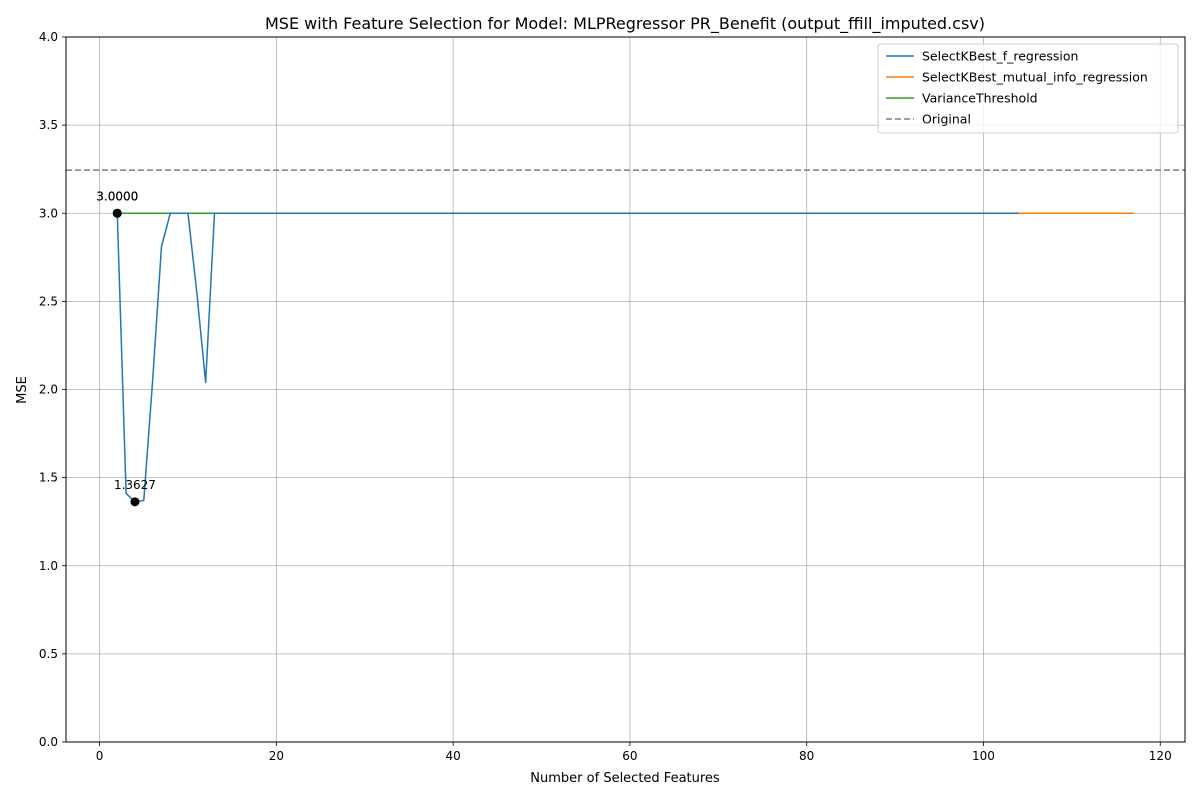  I want to click on y-tick-label: 2.0, so click(48, 390).